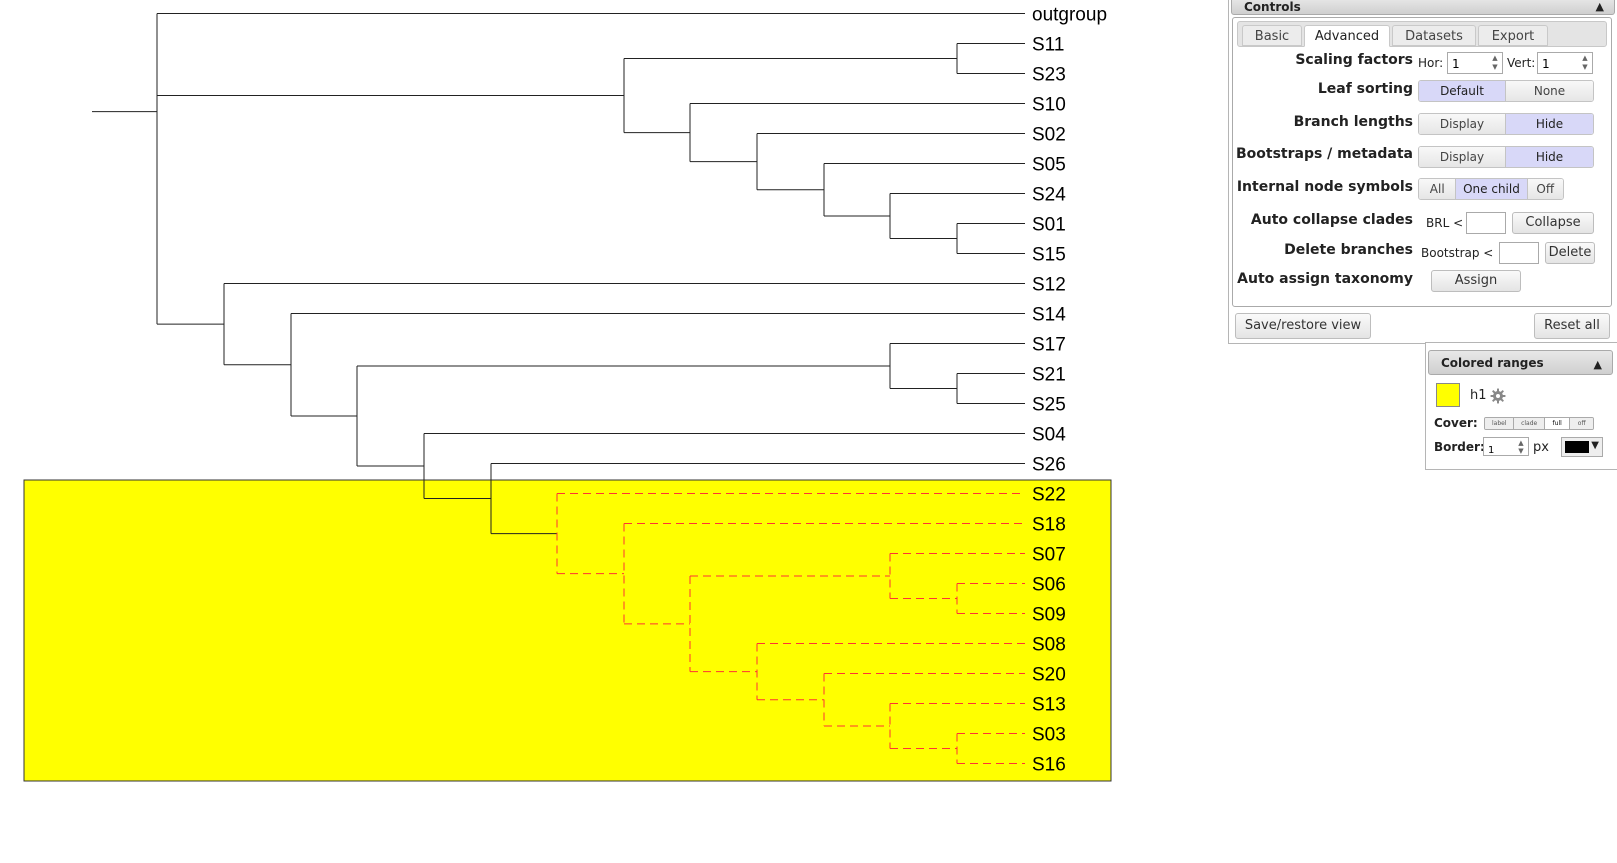 This screenshot has height=863, width=1617. Describe the element at coordinates (1049, 645) in the screenshot. I see `leaf-label: S08` at that location.